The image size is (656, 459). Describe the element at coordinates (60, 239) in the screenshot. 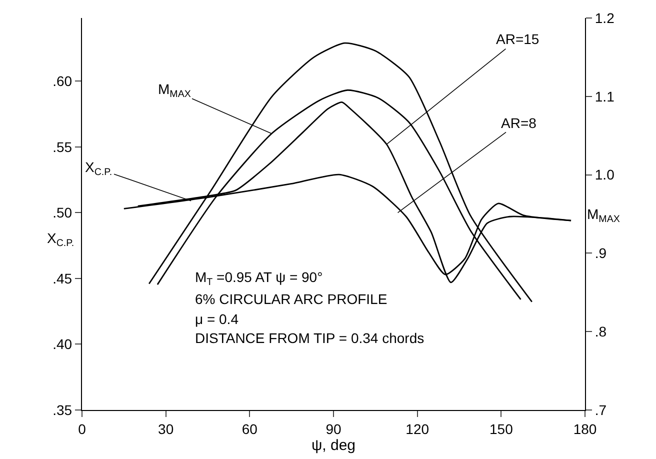

I see `y-axis-title: X$_{C.P.}$` at that location.